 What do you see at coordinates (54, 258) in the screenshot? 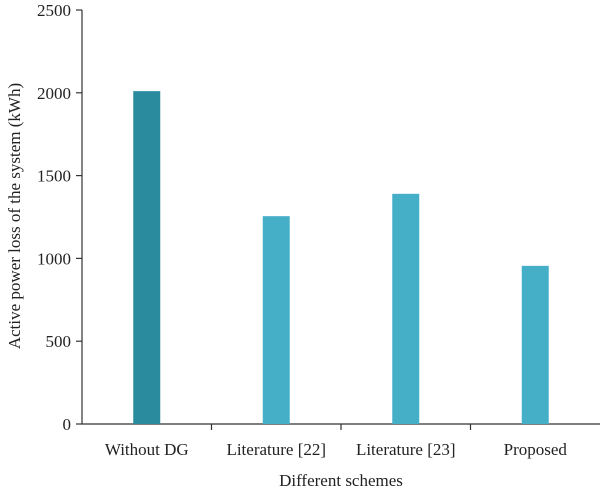
I see `y-tick-label: 1000` at bounding box center [54, 258].